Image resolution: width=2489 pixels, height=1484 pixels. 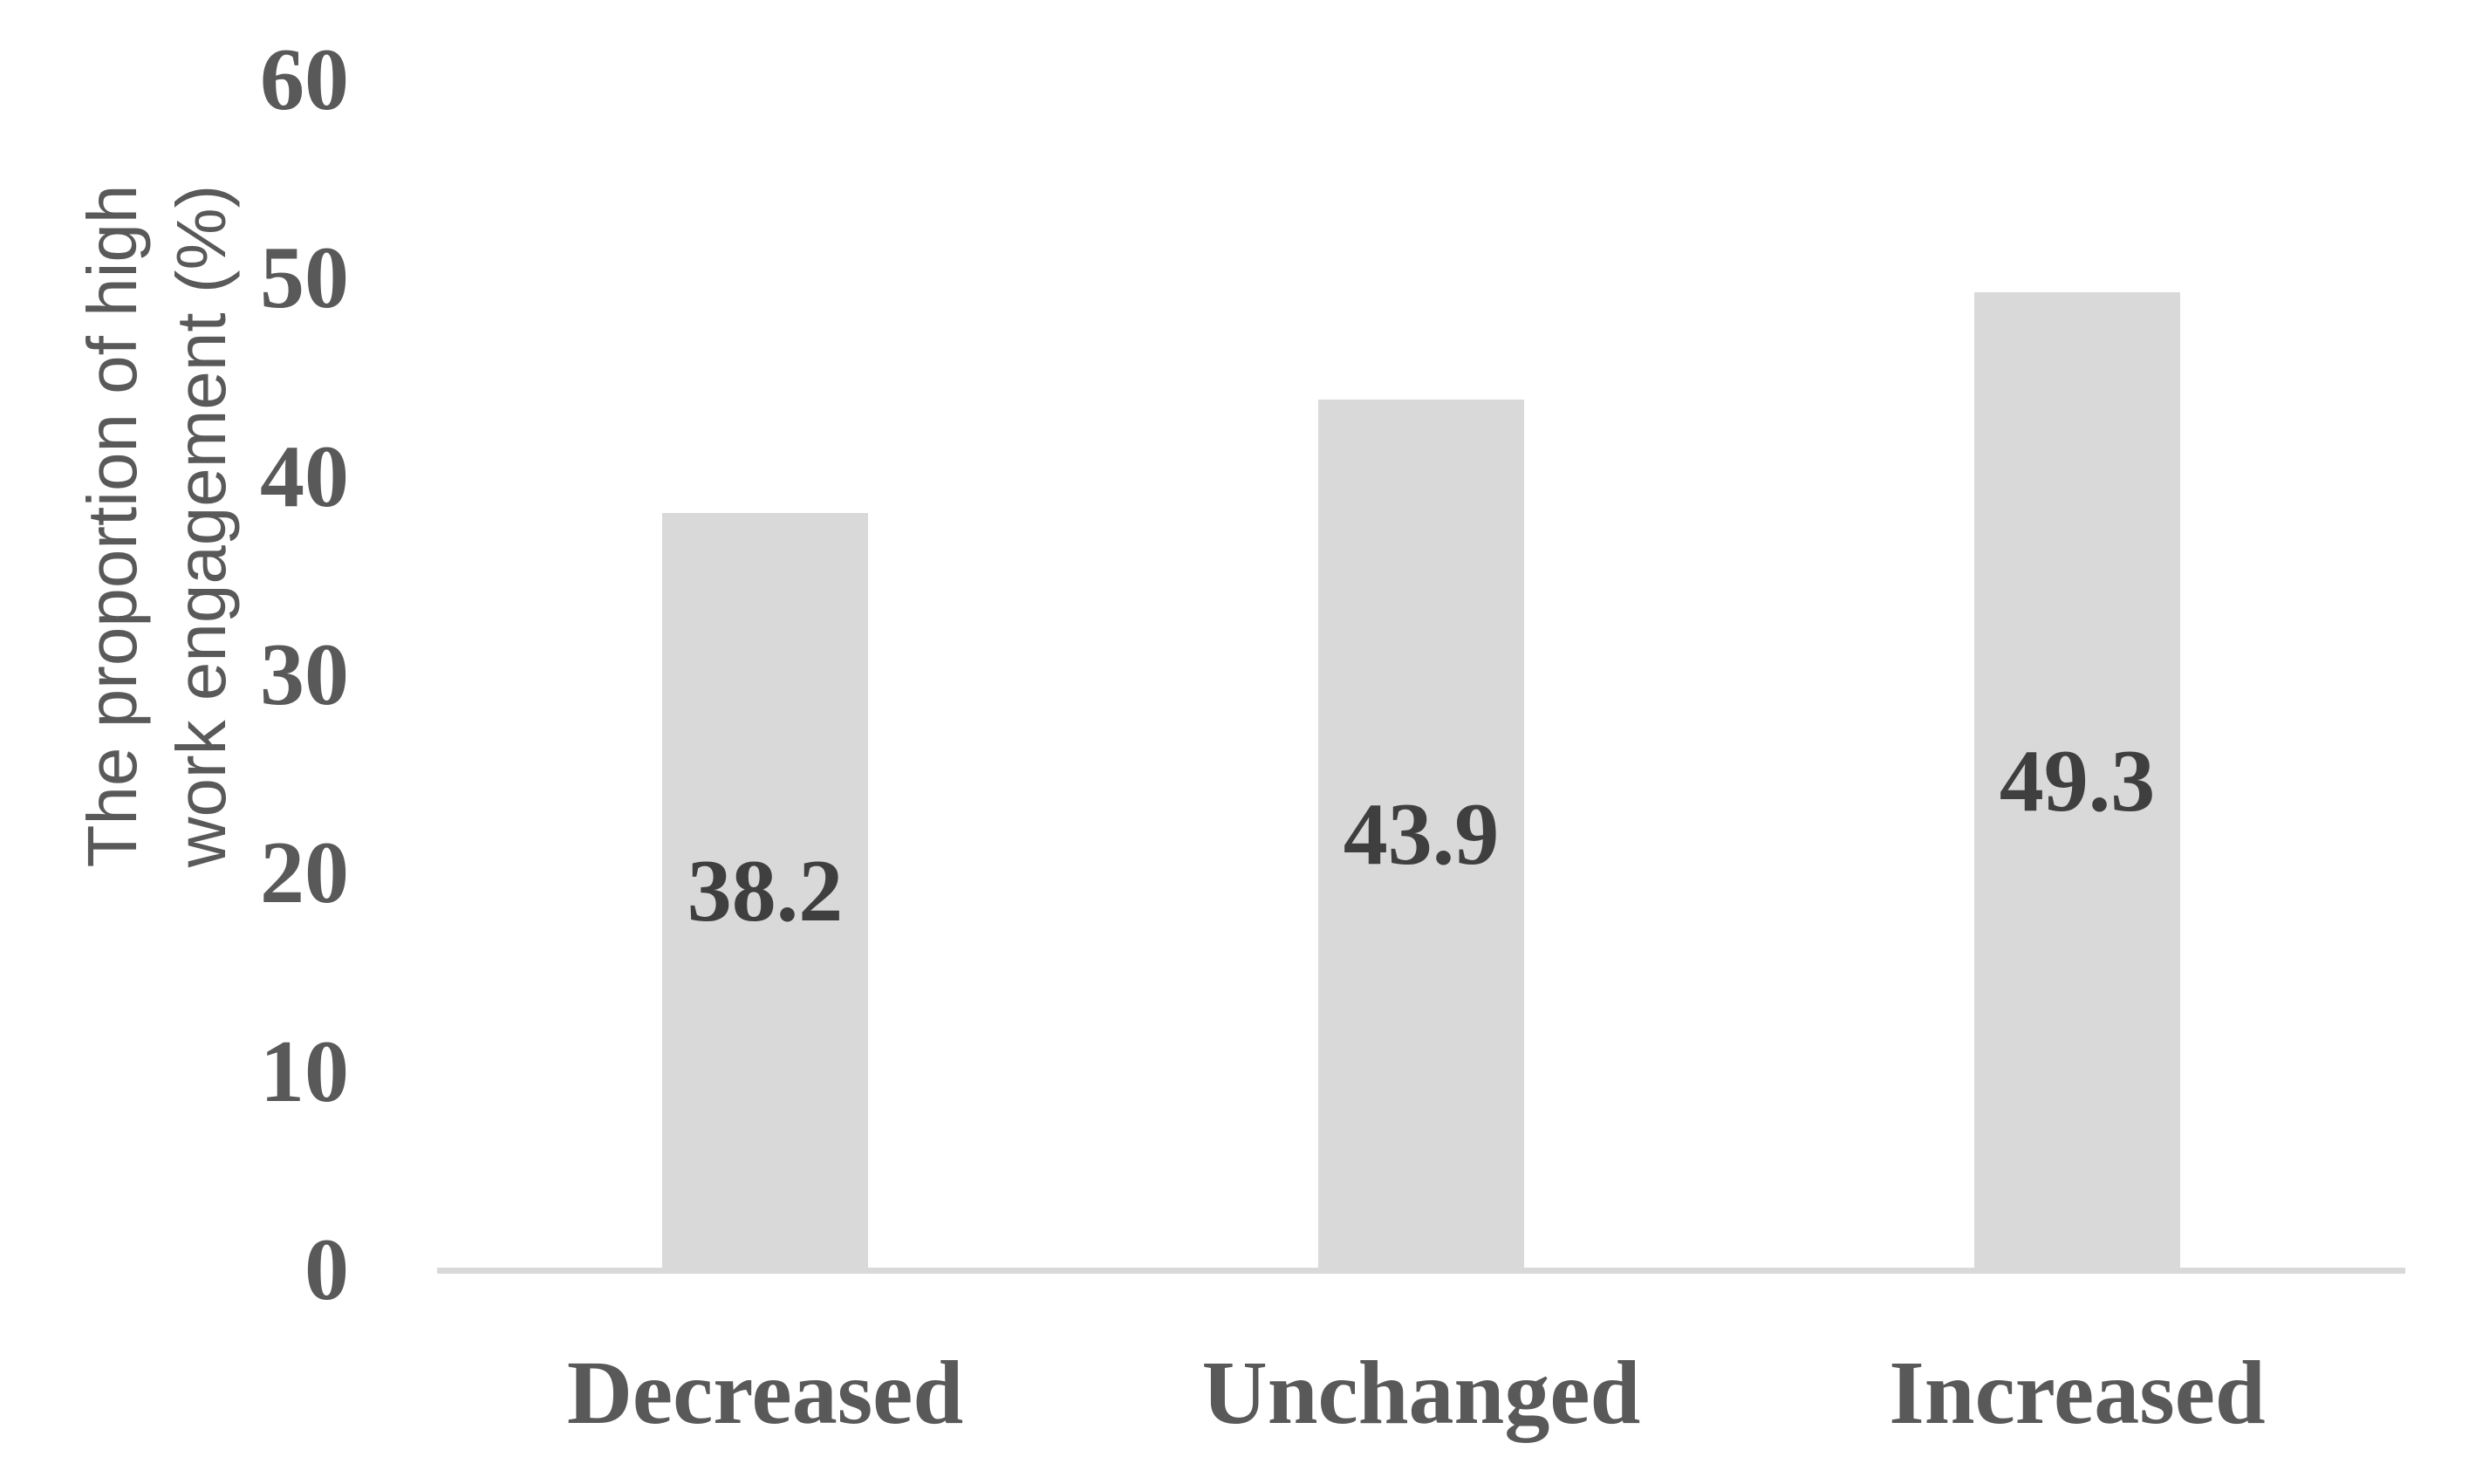 I want to click on bar-value-label-decreased: 38.2, so click(x=765, y=890).